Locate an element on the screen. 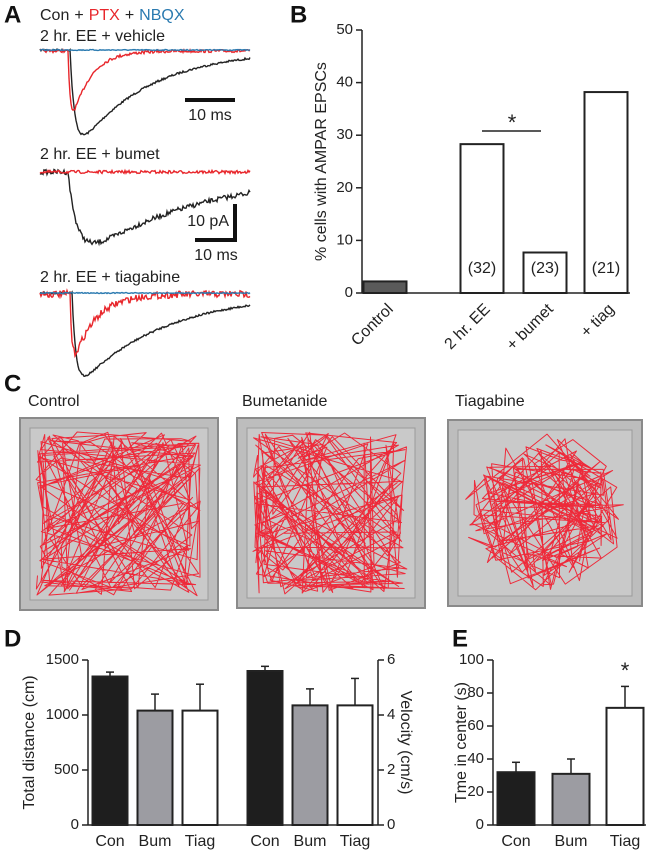 Image resolution: width=652 pixels, height=858 pixels. panel-letter: B is located at coordinates (298, 14).